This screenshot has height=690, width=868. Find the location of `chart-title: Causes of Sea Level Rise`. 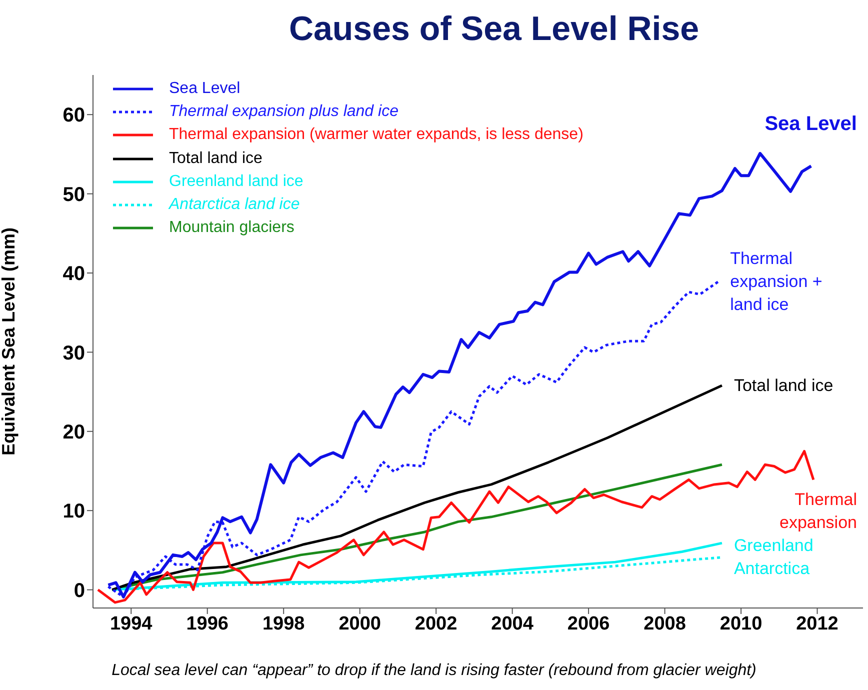

chart-title: Causes of Sea Level Rise is located at coordinates (494, 29).